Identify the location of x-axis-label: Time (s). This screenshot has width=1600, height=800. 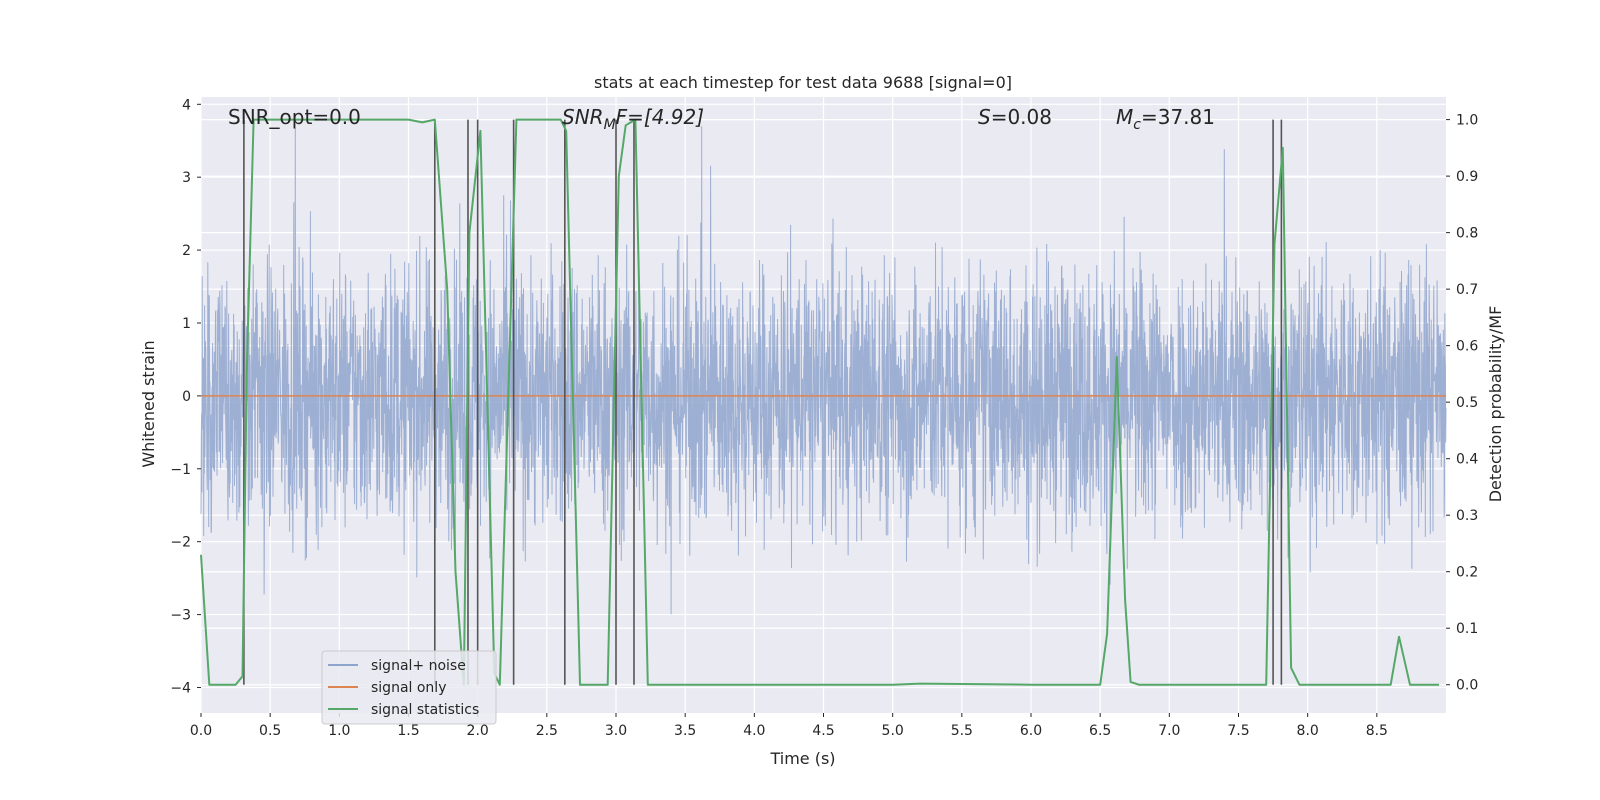
(802, 758).